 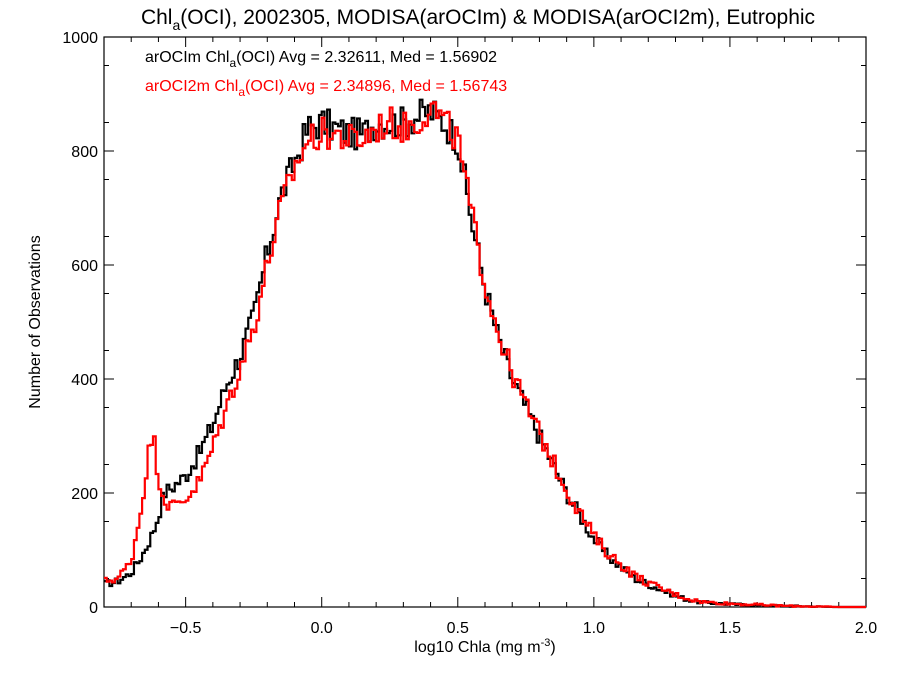 What do you see at coordinates (241, 92) in the screenshot?
I see `annotation-arocim2-sub: a` at bounding box center [241, 92].